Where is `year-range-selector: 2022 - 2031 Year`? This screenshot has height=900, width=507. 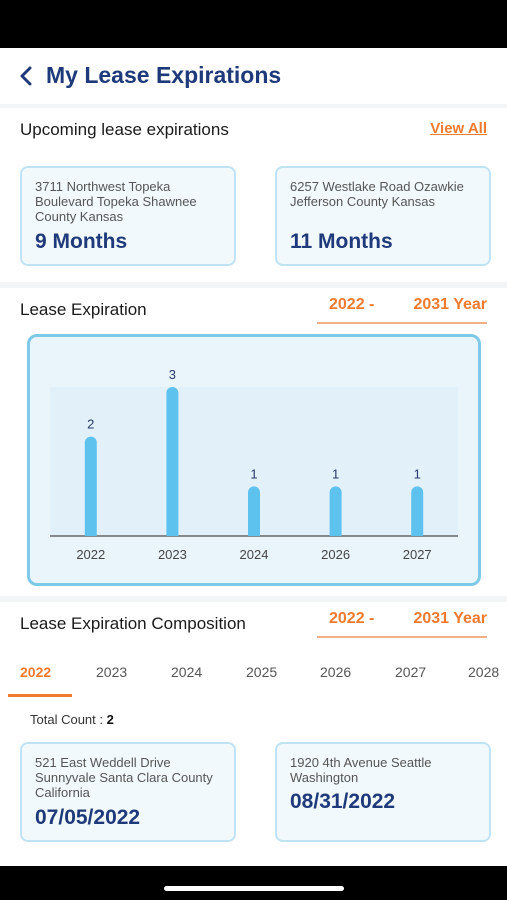 year-range-selector: 2022 - 2031 Year is located at coordinates (402, 309).